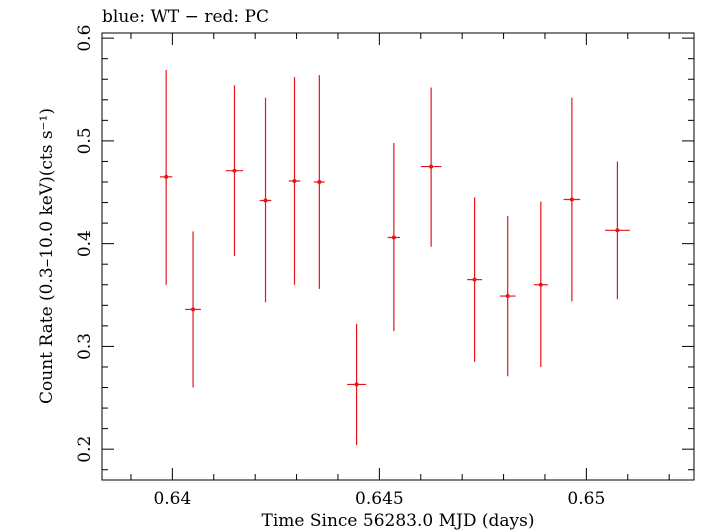  I want to click on x-axis-label: Time Since 56283.0 MJD (days), so click(398, 521).